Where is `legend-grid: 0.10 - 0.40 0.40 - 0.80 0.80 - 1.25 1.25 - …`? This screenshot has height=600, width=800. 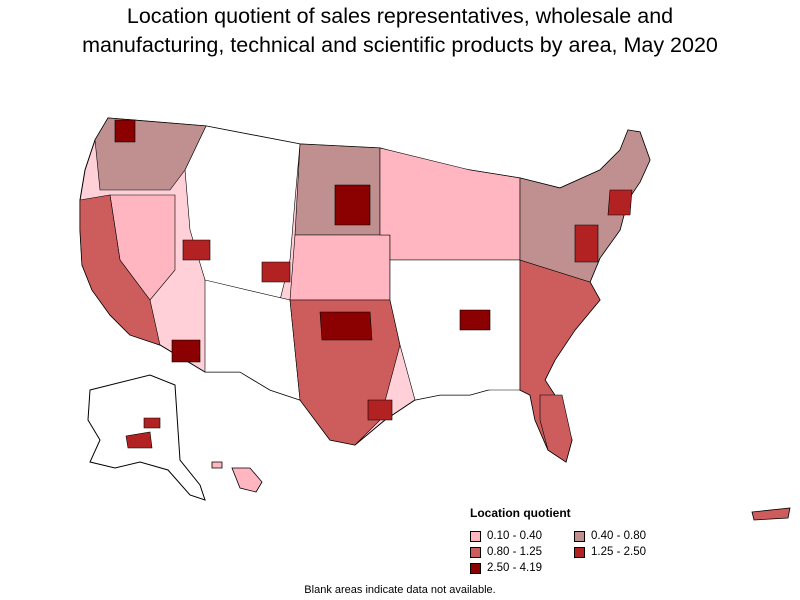 legend-grid: 0.10 - 0.40 0.40 - 0.80 0.80 - 1.25 1.25 - … is located at coordinates (585, 552).